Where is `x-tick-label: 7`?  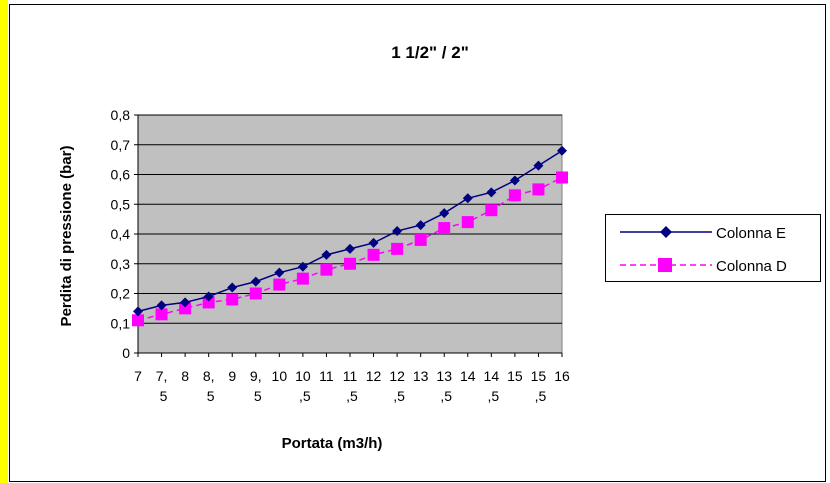 x-tick-label: 7 is located at coordinates (138, 376).